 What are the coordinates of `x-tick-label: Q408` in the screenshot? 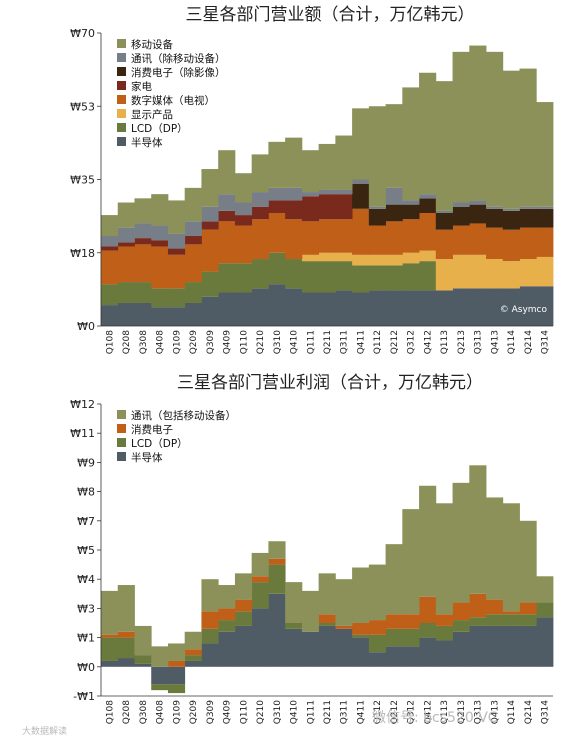 It's located at (161, 342).